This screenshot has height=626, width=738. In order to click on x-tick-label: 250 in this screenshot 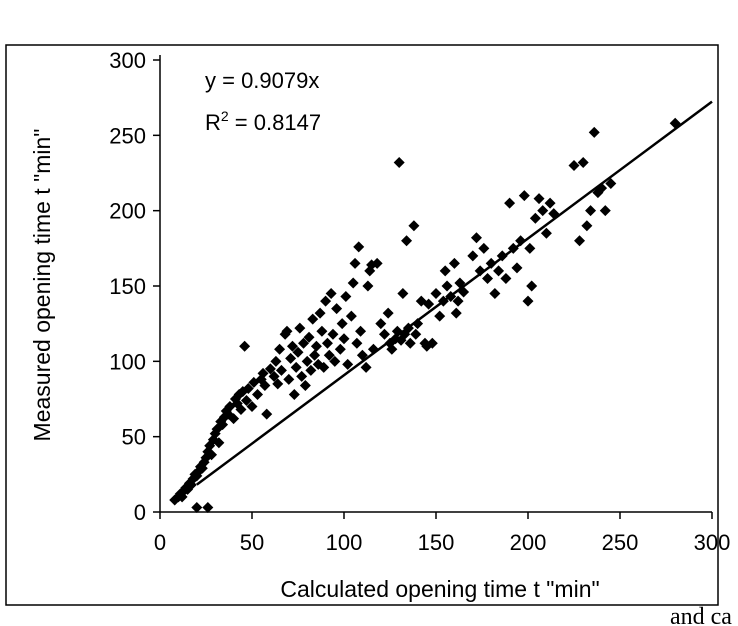, I will do `click(620, 542)`.